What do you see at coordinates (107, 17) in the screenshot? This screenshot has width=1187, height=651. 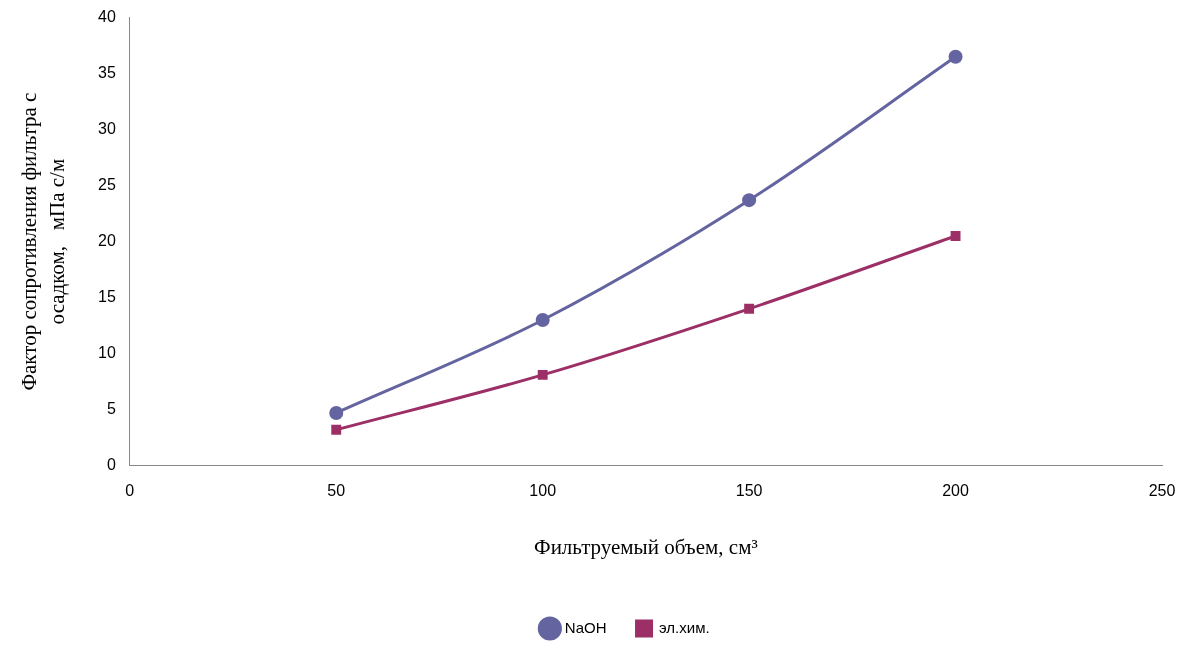 I see `y-tick-label: 40` at bounding box center [107, 17].